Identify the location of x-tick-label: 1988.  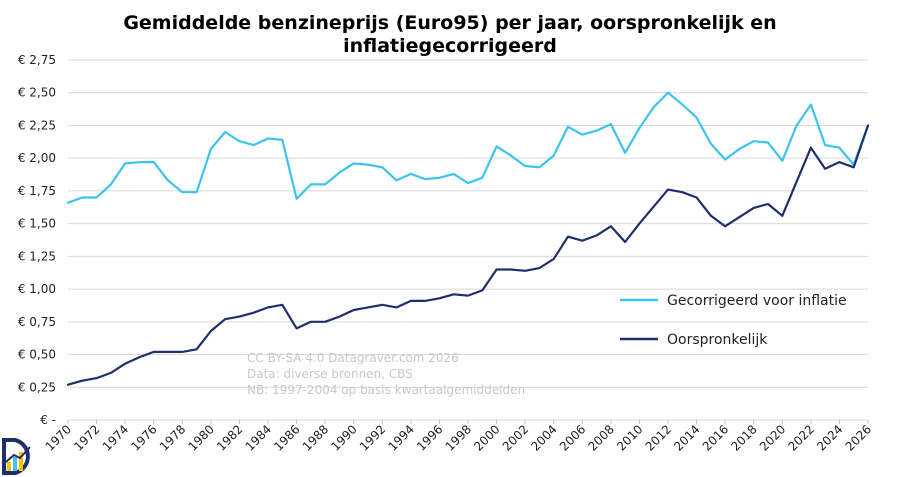
(315, 437).